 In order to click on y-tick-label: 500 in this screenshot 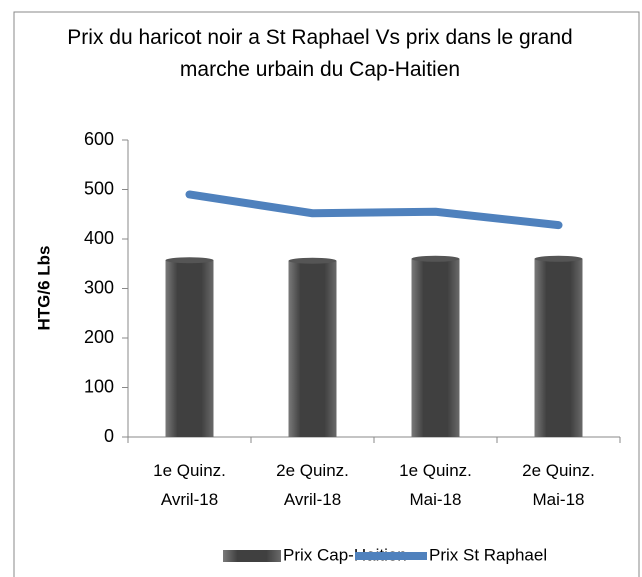, I will do `click(99, 188)`.